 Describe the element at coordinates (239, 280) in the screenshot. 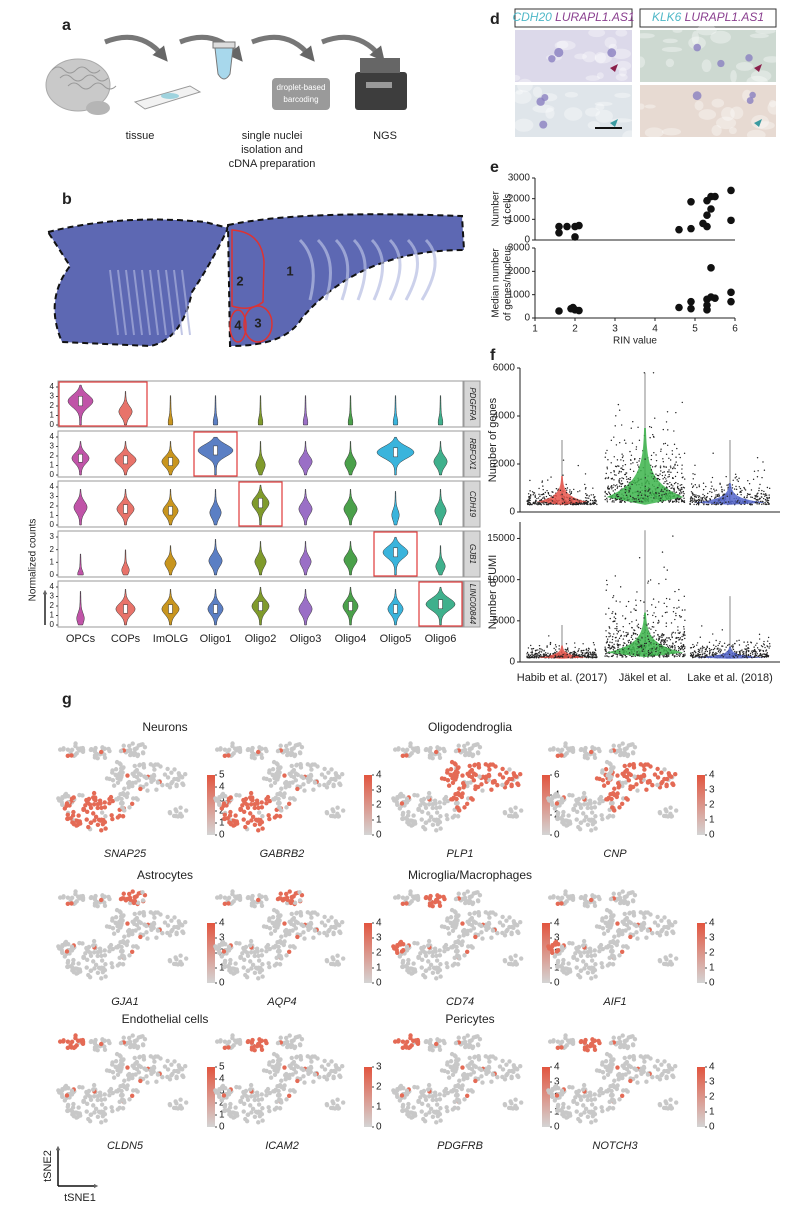

I see `region-number: 2` at that location.